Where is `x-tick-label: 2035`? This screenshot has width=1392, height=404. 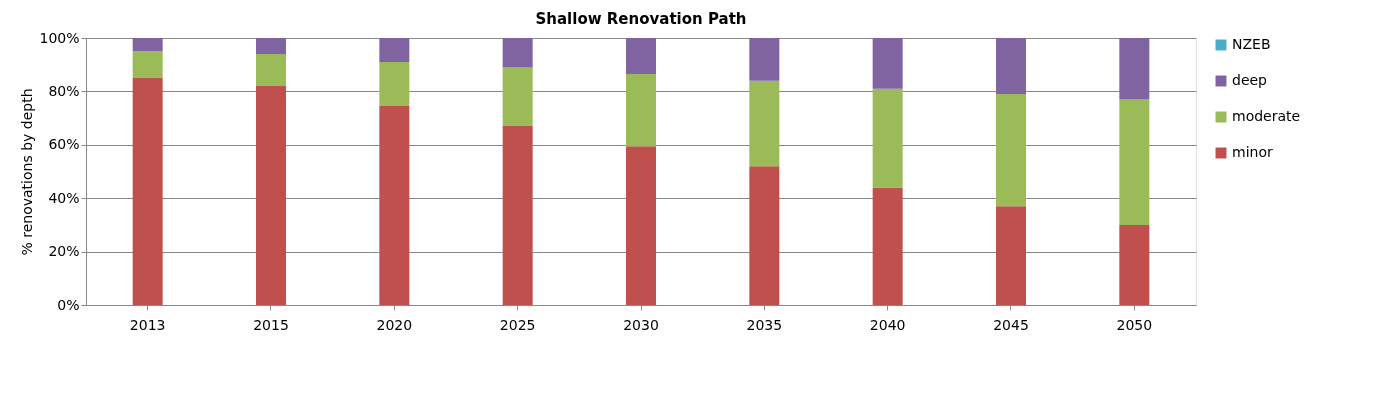
x-tick-label: 2035 is located at coordinates (764, 324).